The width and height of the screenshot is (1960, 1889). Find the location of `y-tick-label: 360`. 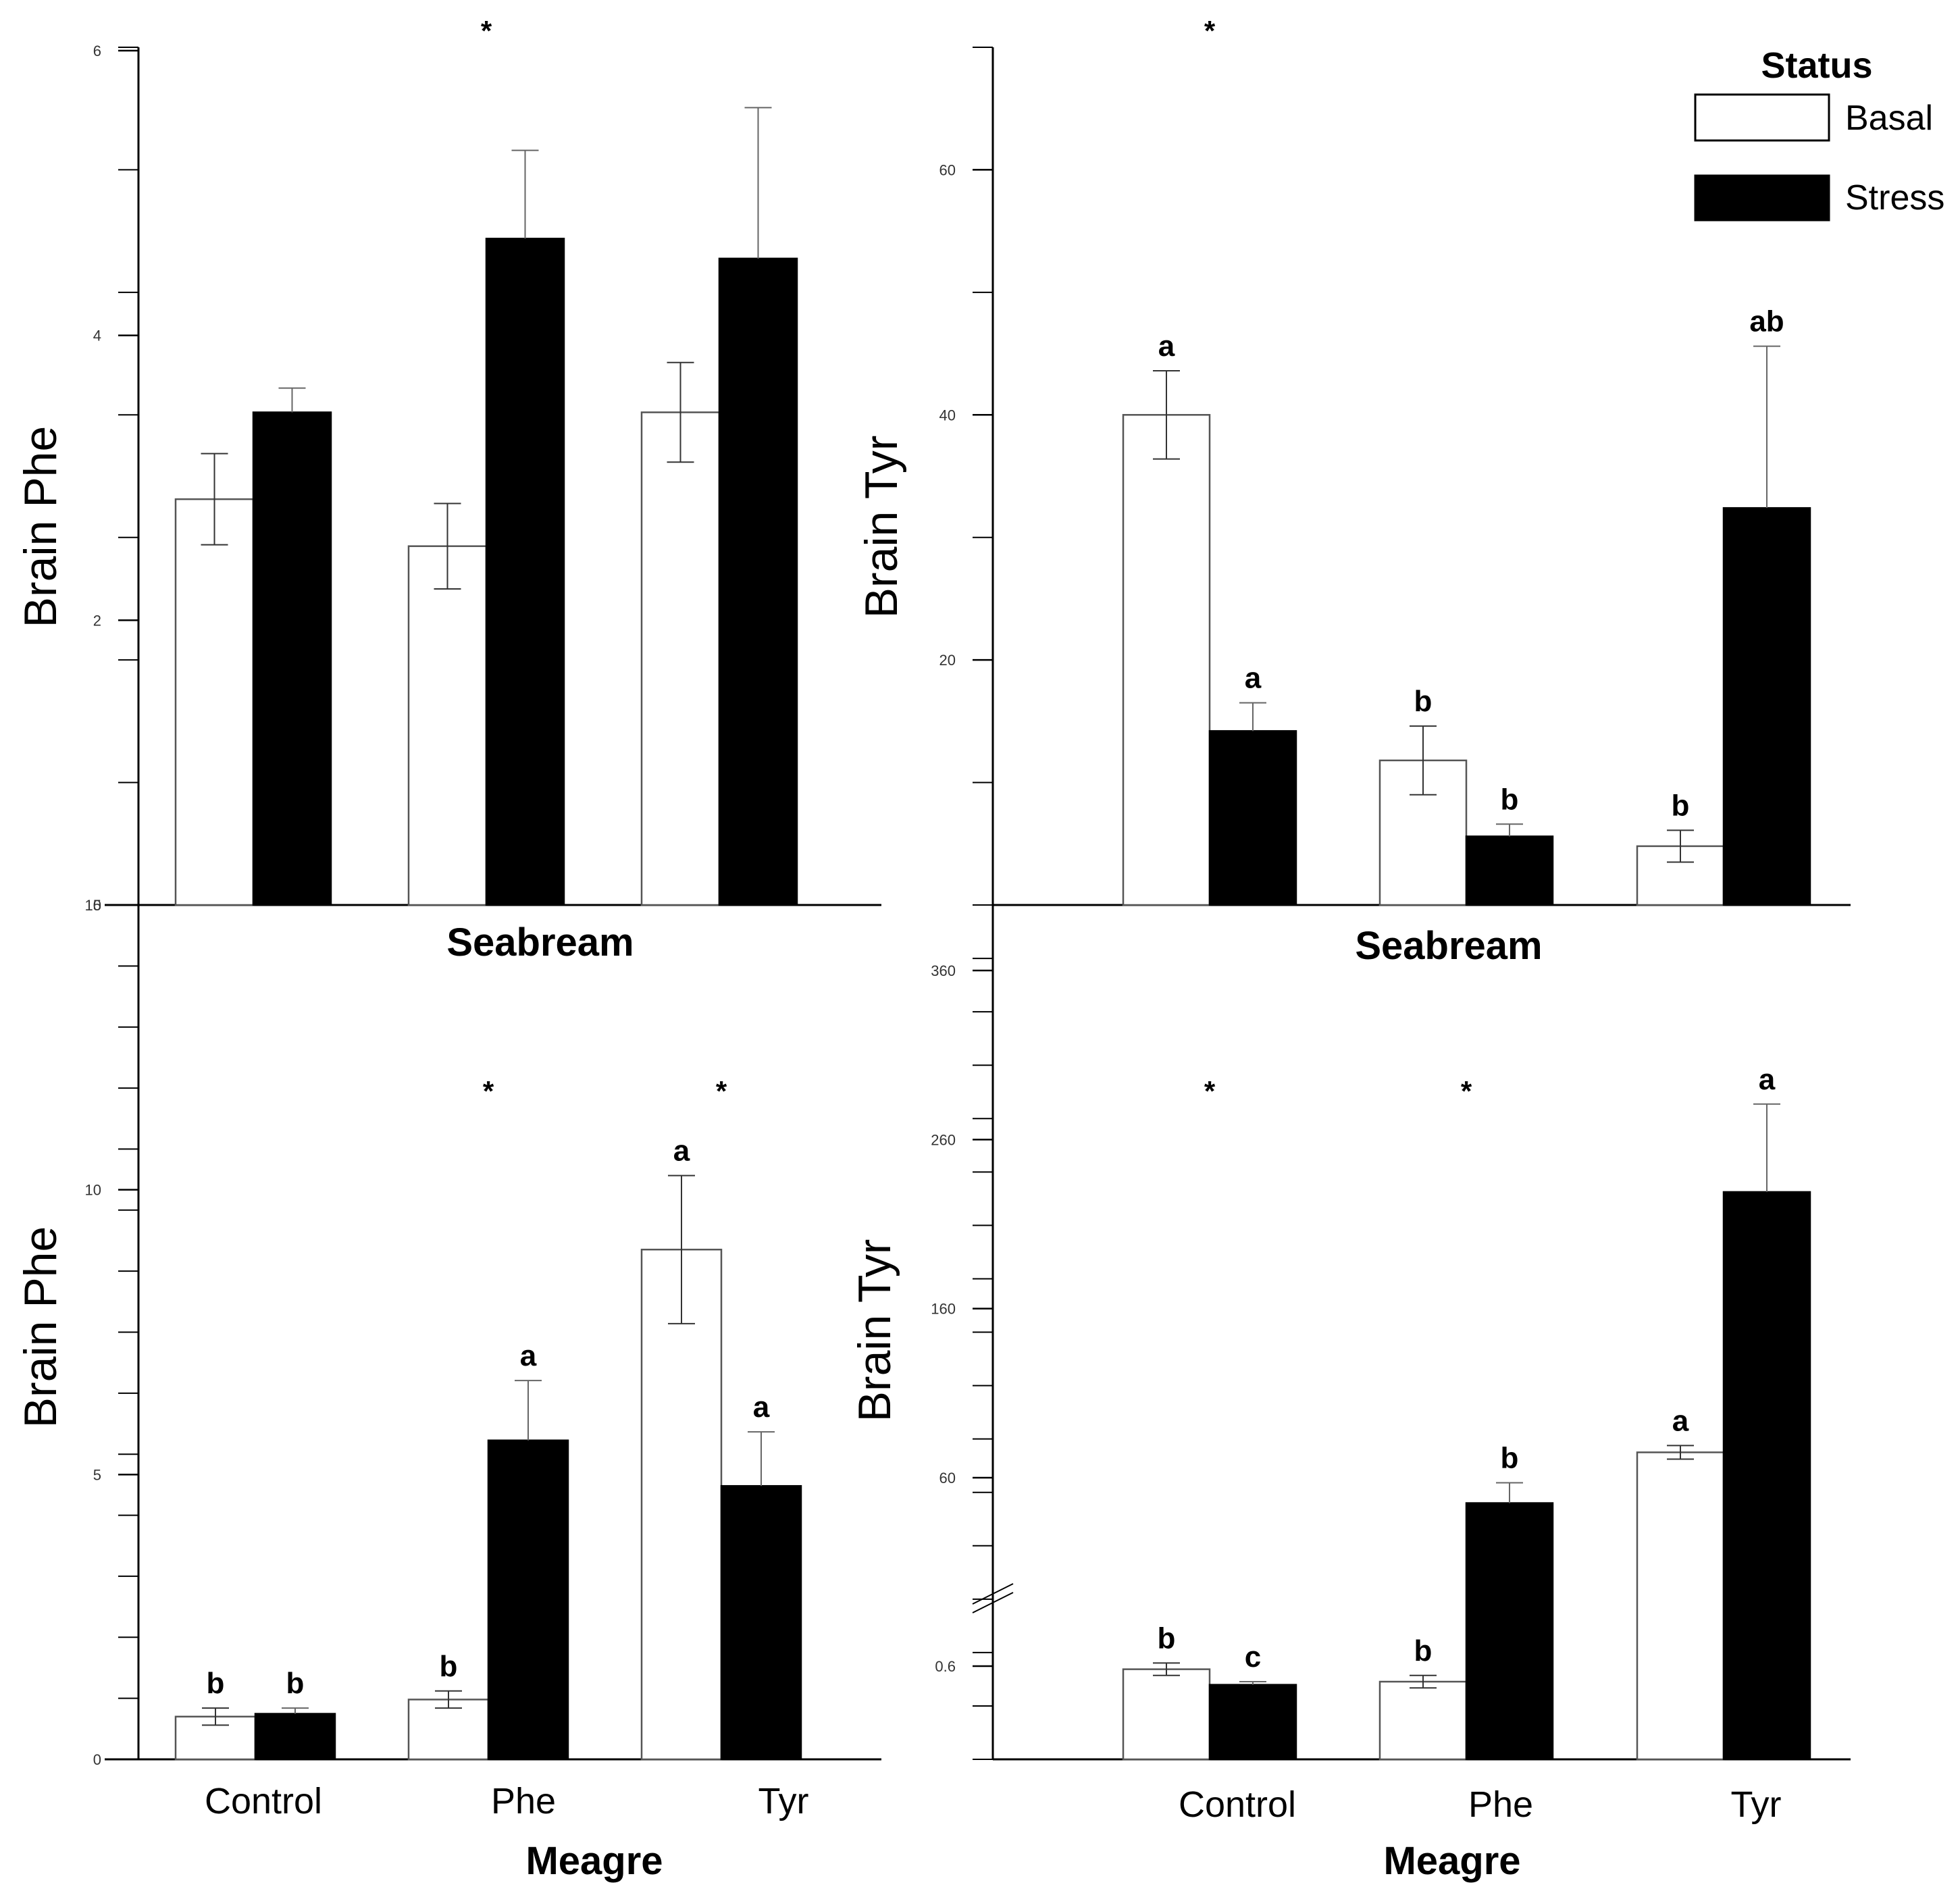

y-tick-label: 360 is located at coordinates (944, 970).